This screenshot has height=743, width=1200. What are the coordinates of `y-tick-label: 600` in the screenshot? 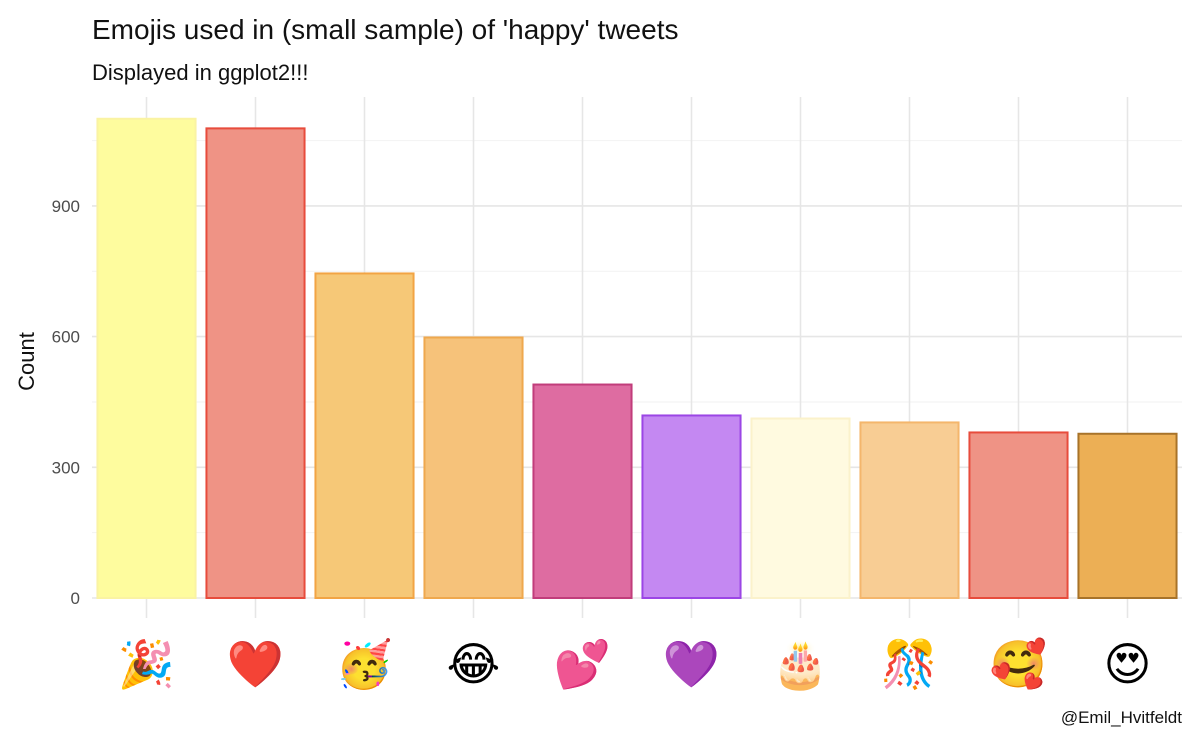 It's located at (66, 337).